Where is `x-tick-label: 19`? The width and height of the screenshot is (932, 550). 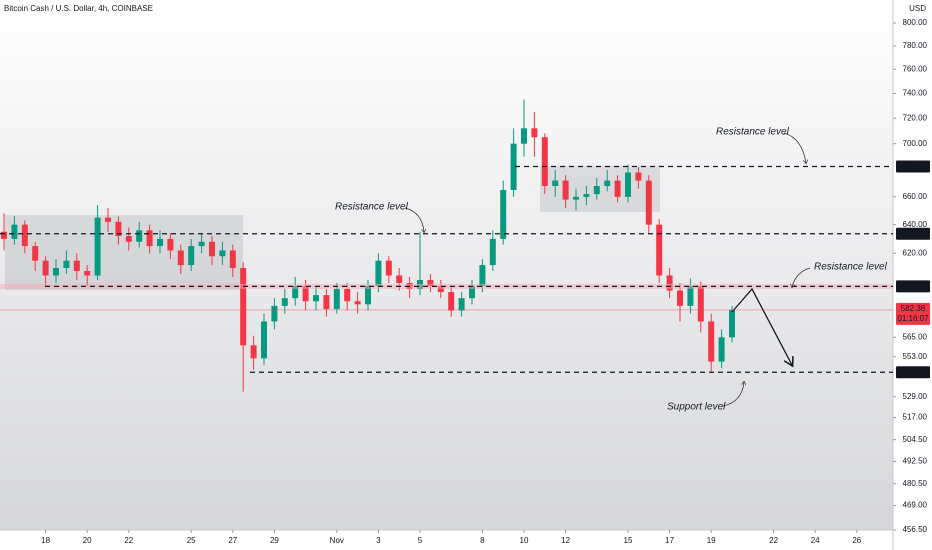 x-tick-label: 19 is located at coordinates (711, 540).